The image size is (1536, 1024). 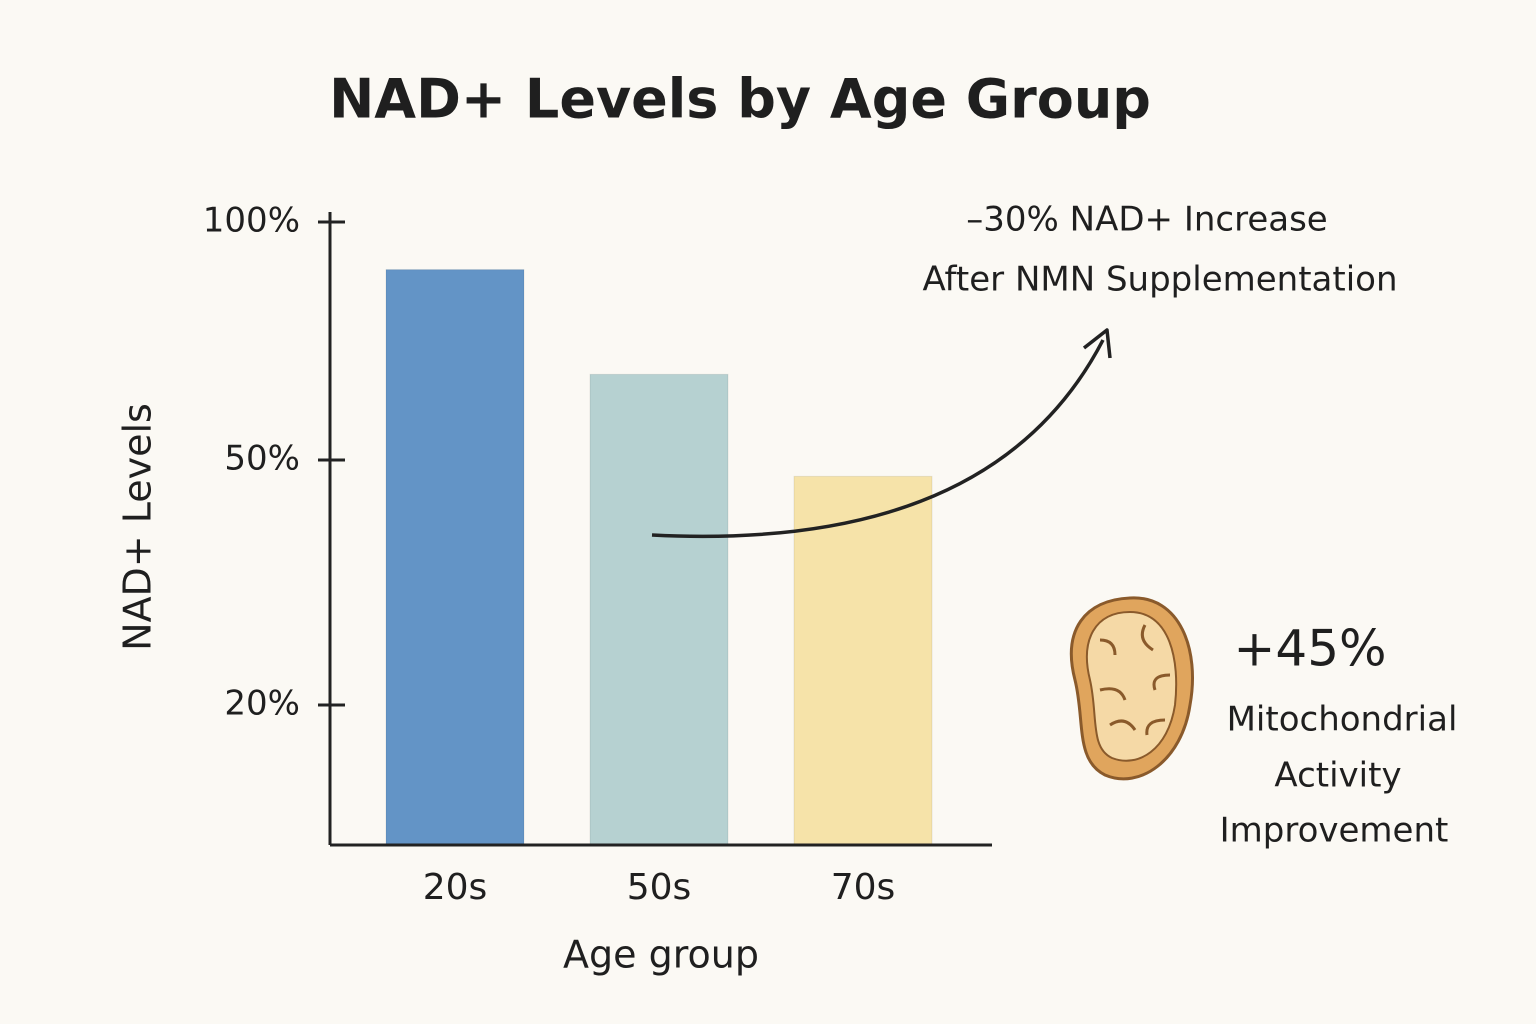 I want to click on annotation-text: Mitochondrial, so click(x=1342, y=720).